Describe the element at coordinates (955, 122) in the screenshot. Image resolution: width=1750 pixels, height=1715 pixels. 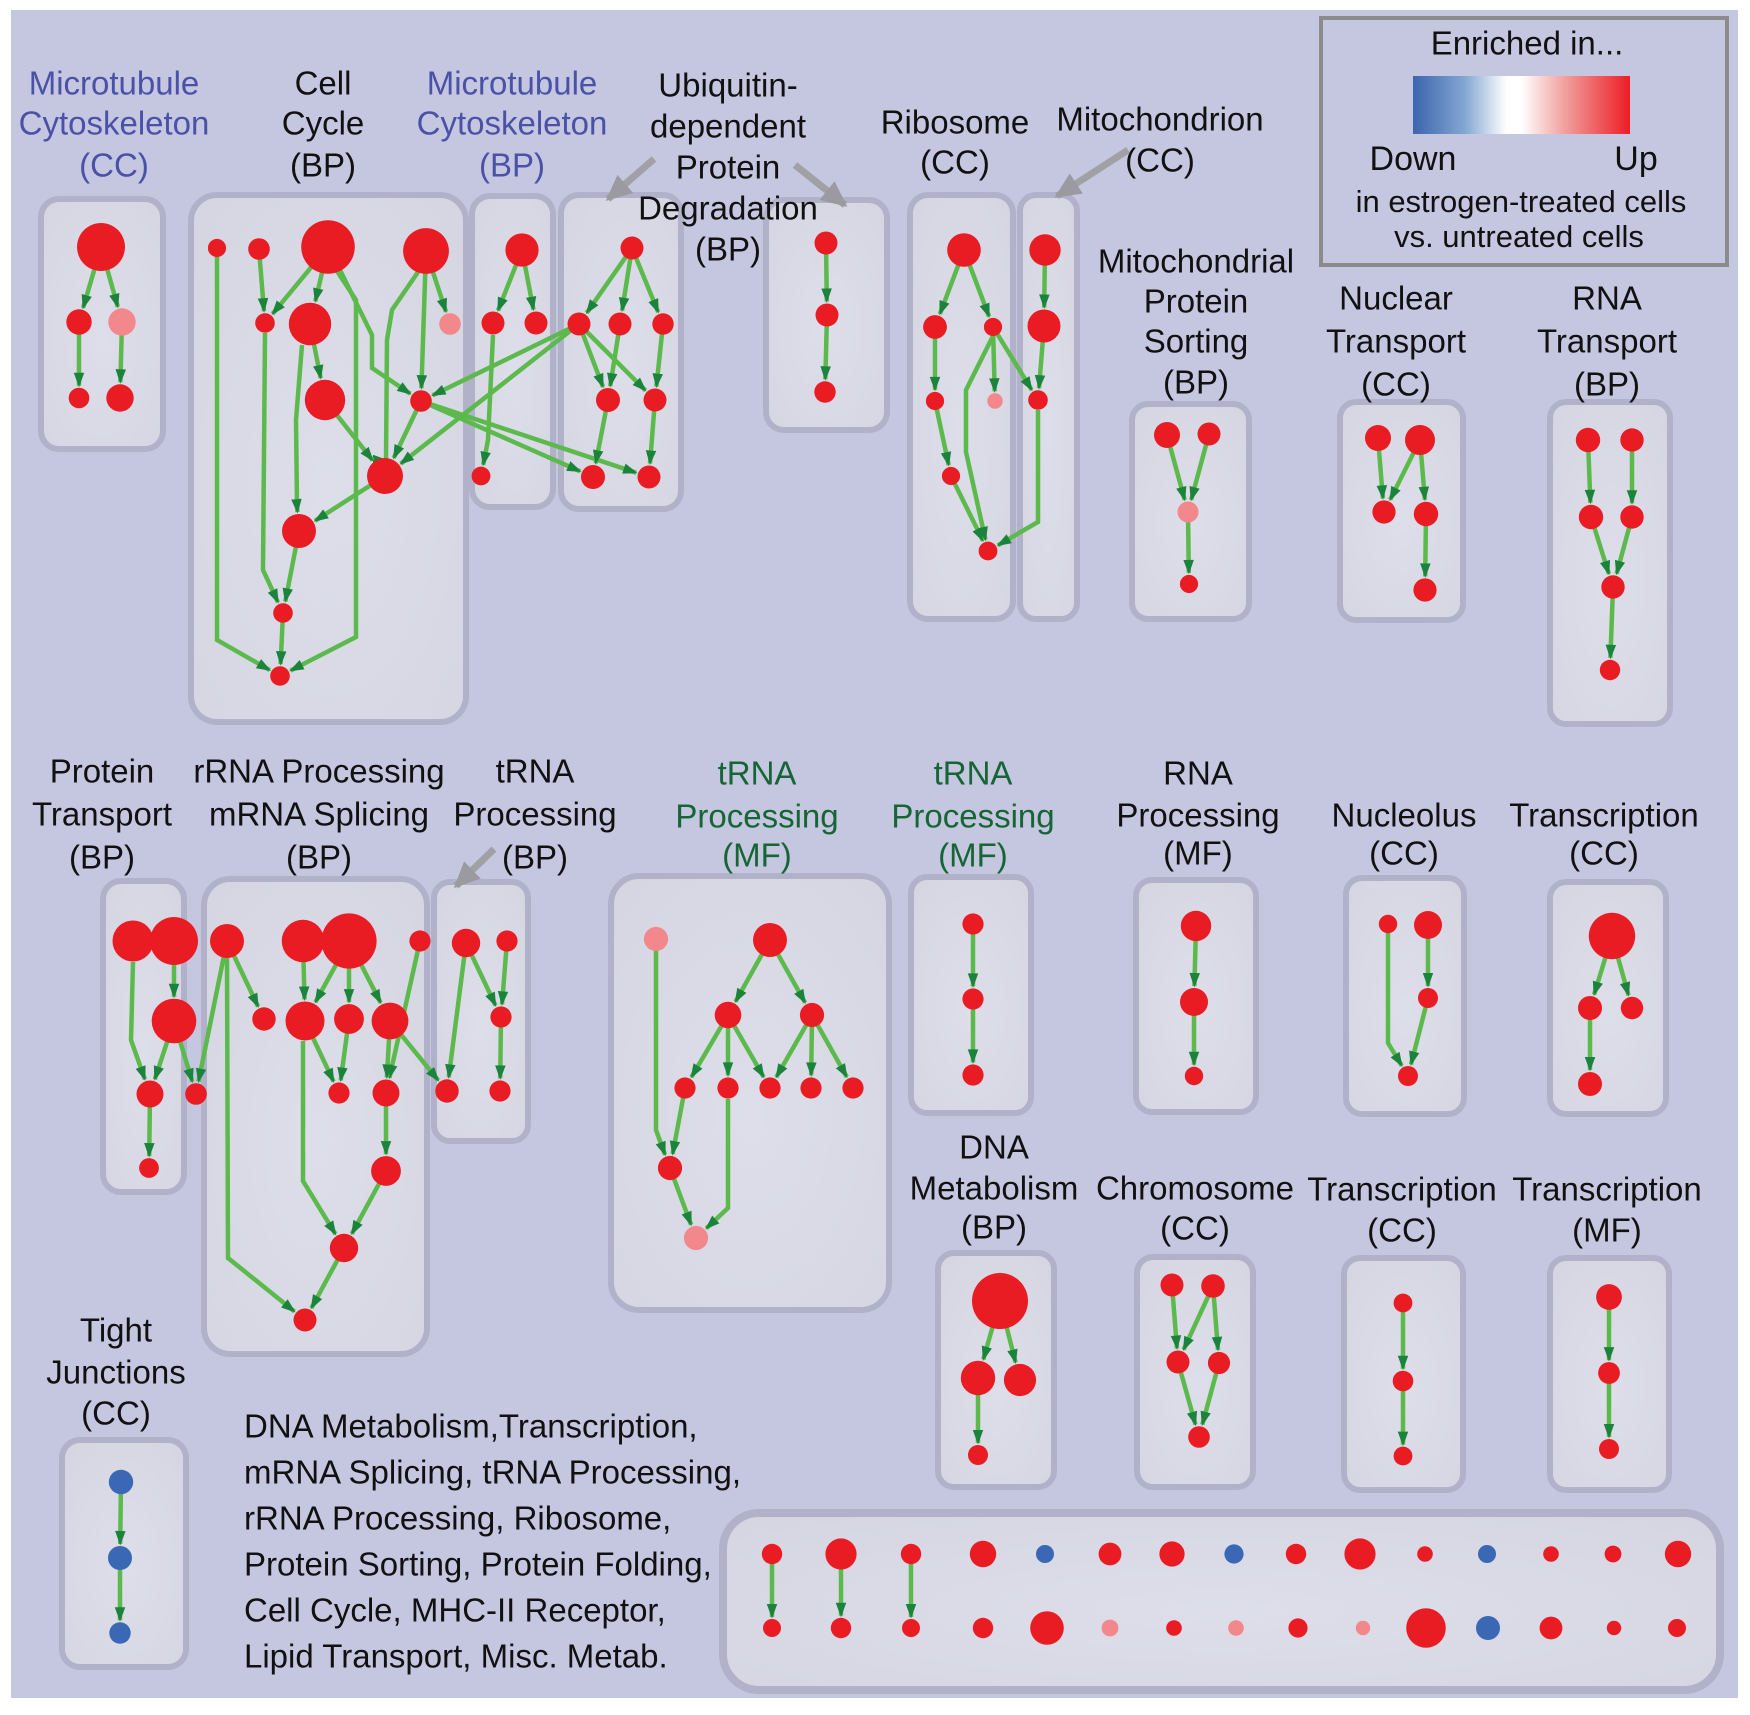
I see `svg-text: Ribosome` at that location.